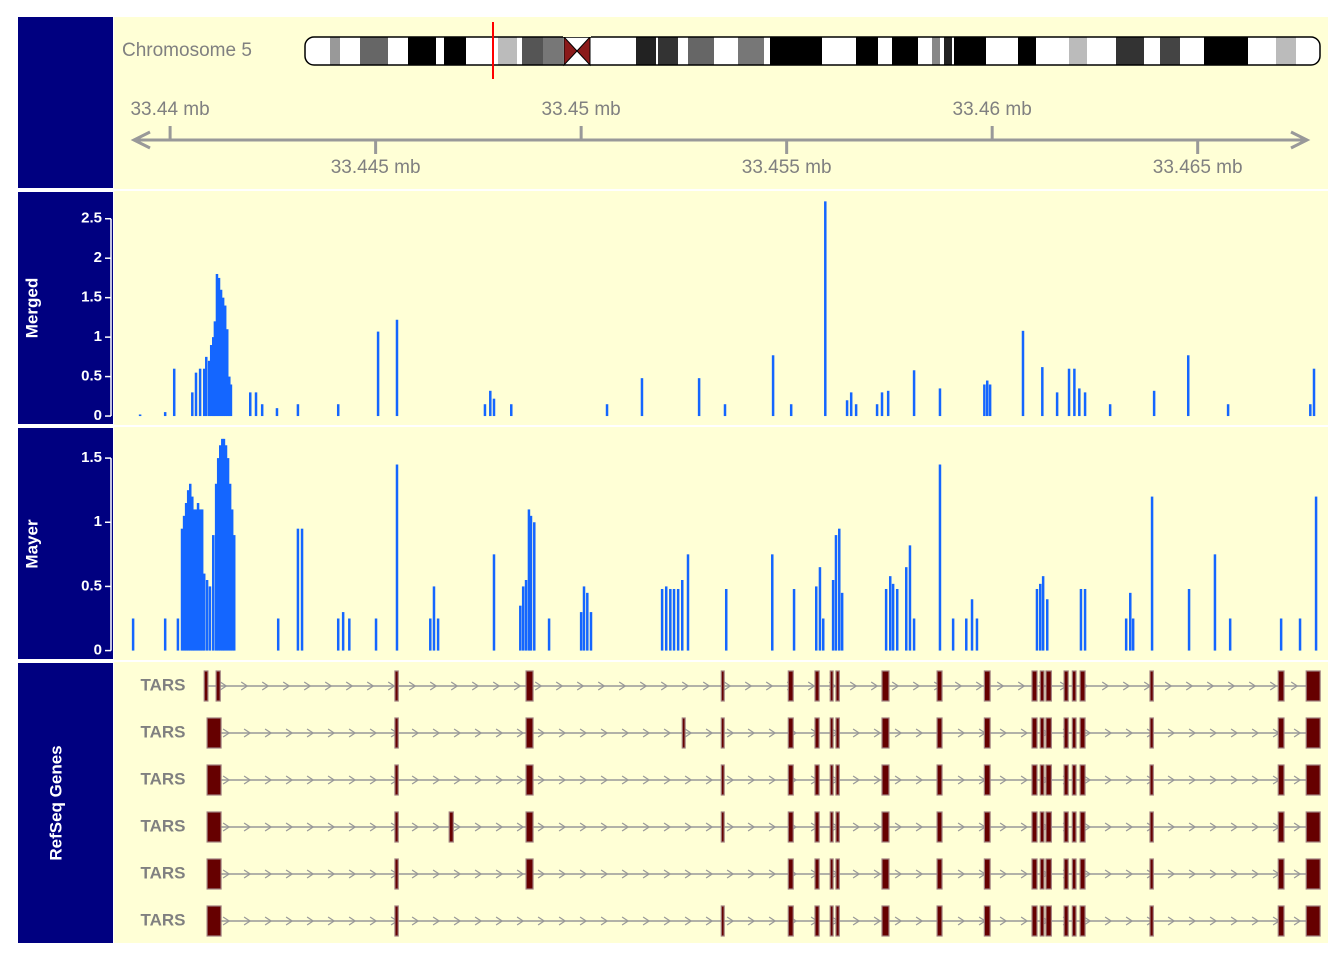 The image size is (1344, 960). I want to click on y-tick-label: 1.5, so click(91, 297).